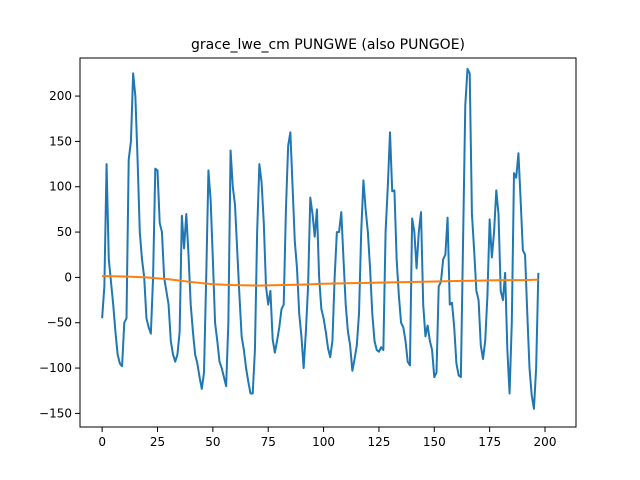  What do you see at coordinates (55, 413) in the screenshot?
I see `y-tick-label: −150` at bounding box center [55, 413].